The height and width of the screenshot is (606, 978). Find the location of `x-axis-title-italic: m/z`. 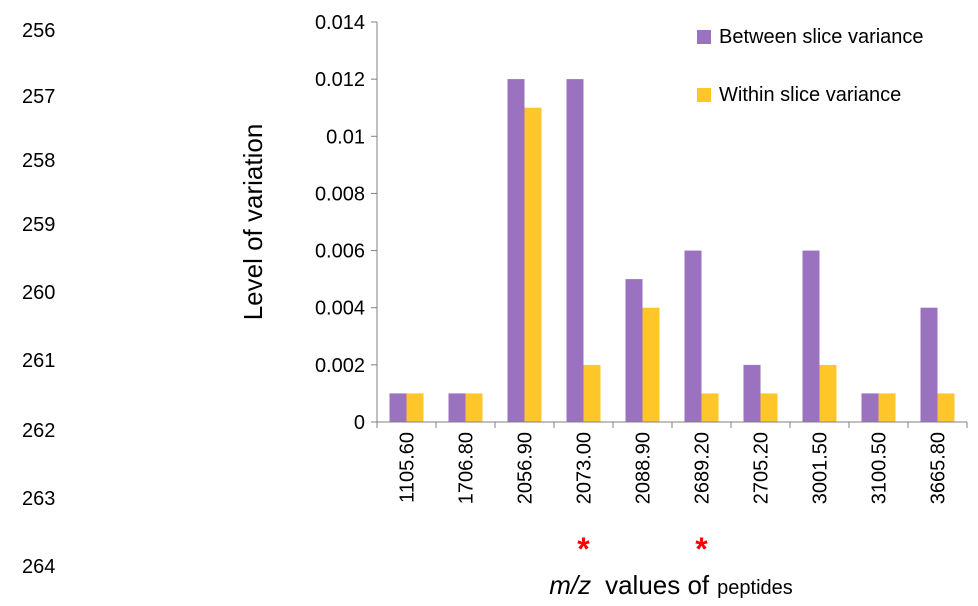

x-axis-title-italic: m/z is located at coordinates (570, 585).